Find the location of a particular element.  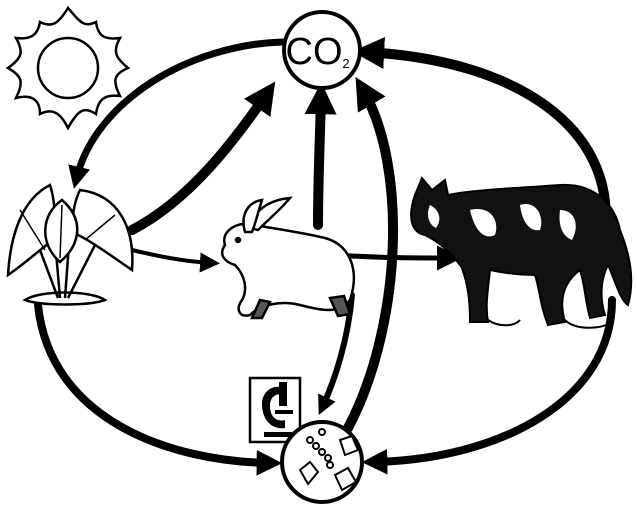

wolf-body is located at coordinates (521, 251).